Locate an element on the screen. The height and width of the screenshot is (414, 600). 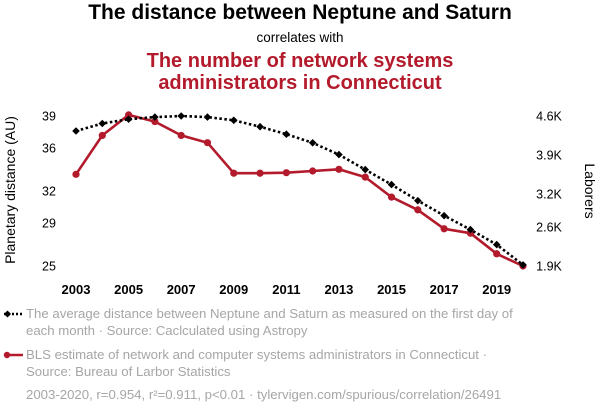
series-1-point-2012 is located at coordinates (312, 142).